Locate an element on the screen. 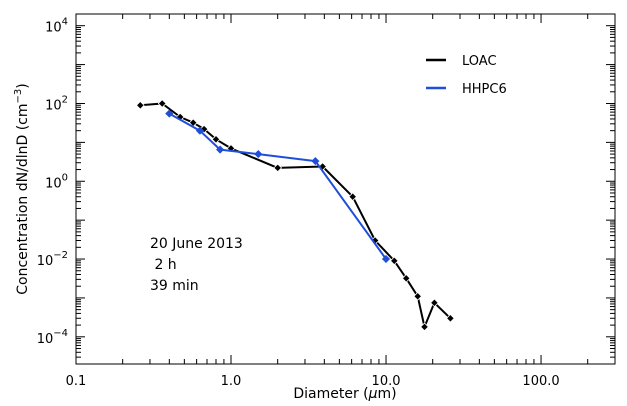 The width and height of the screenshot is (627, 406). y-tick-label: 10⁰ is located at coordinates (56, 181).